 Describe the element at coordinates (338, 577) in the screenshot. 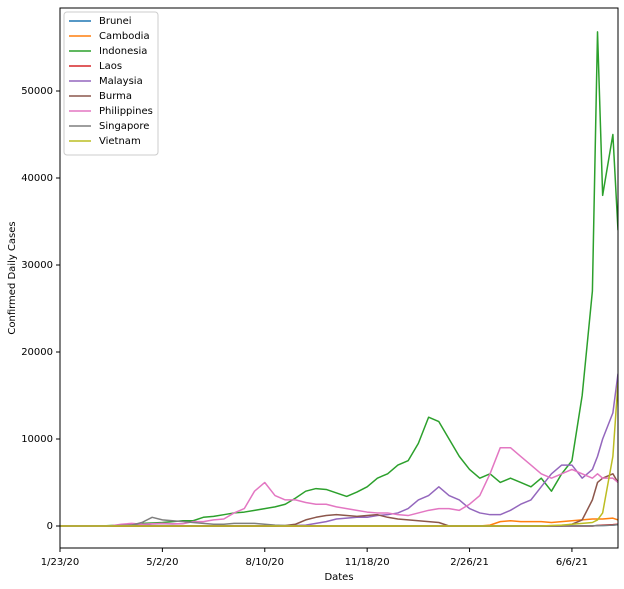

I see `x-axis-label: Dates` at that location.